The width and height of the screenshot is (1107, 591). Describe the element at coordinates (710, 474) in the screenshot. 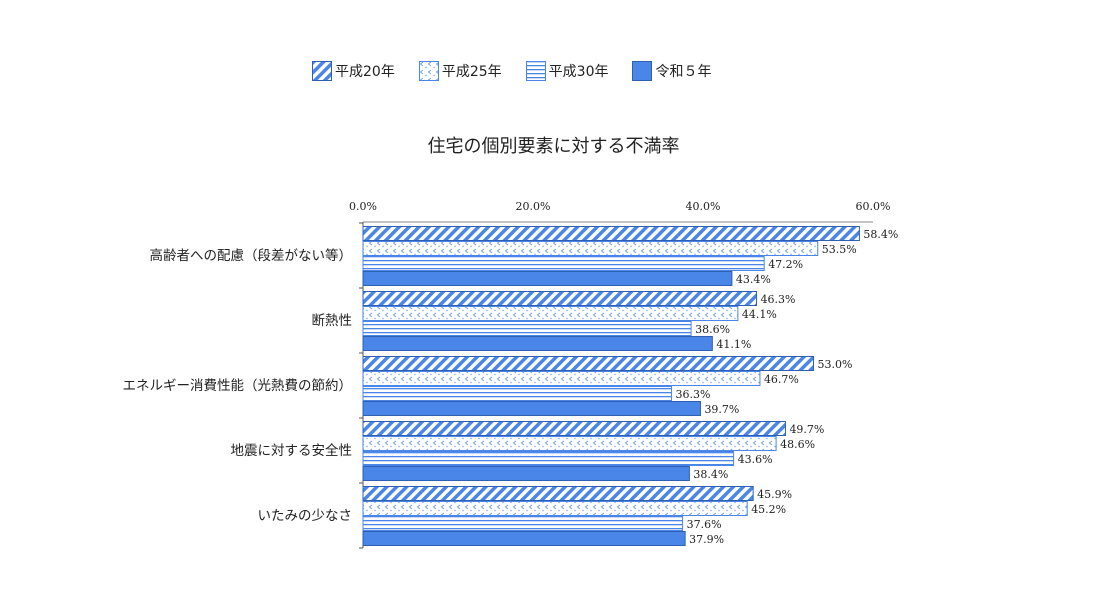

I see `data-label: 38.4%` at that location.